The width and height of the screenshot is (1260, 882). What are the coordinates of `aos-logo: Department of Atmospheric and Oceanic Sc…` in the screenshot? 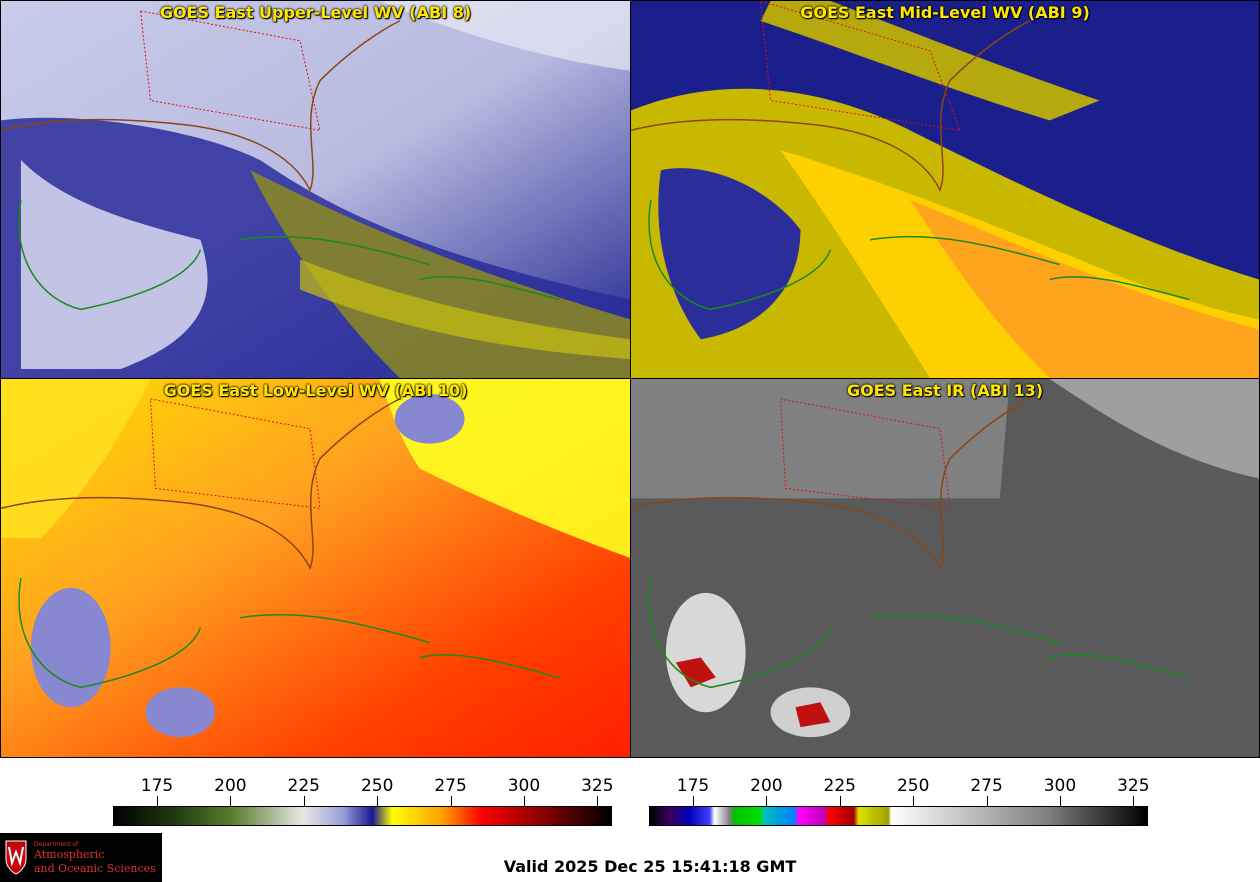 It's located at (81, 857).